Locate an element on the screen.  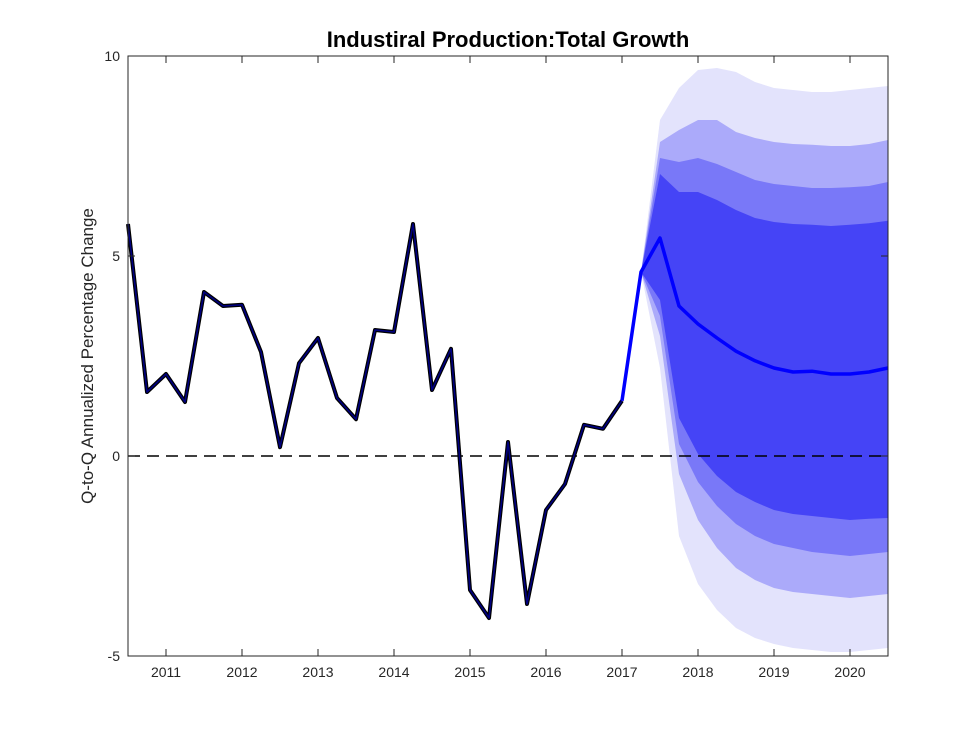
y-tick-label: 0 is located at coordinates (116, 456).